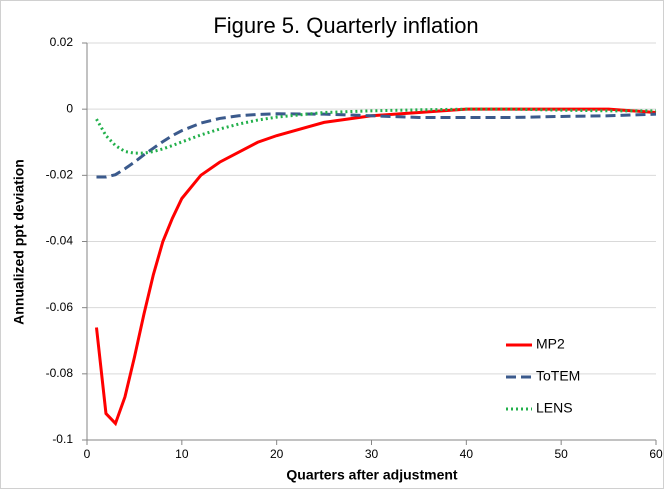  I want to click on x-tick-label: 20, so click(277, 454).